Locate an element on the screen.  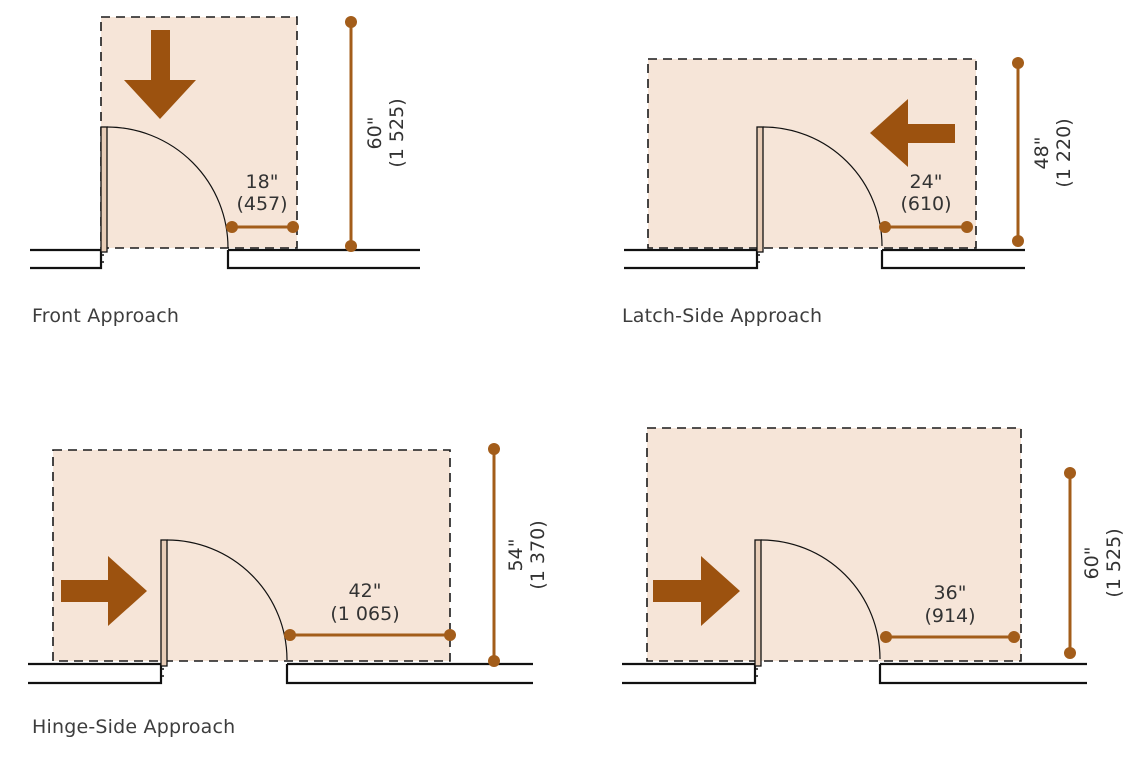
dimension-label: (457) is located at coordinates (261, 204).